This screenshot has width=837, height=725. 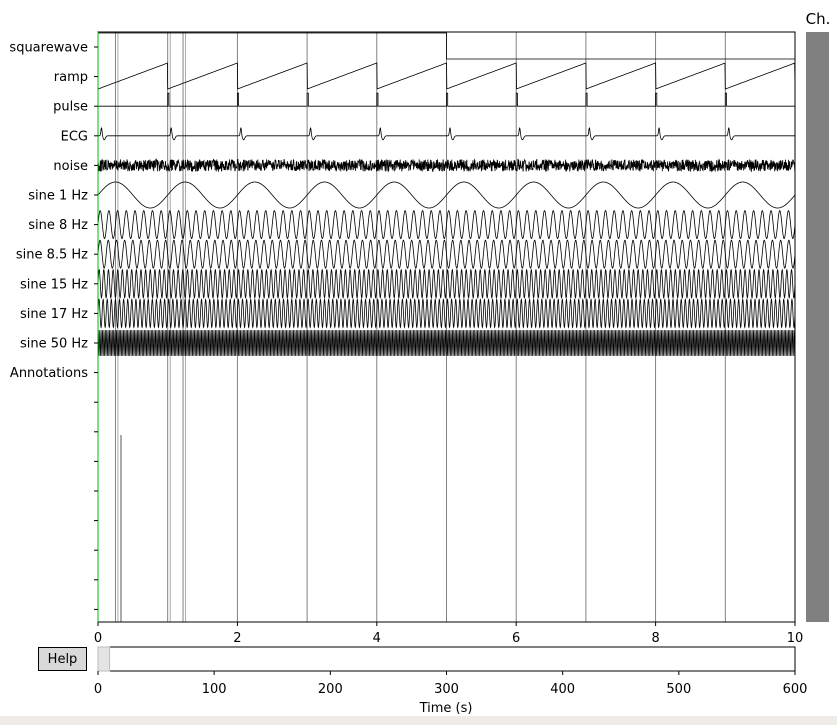 I want to click on channel-label: sine 8.5 Hz, so click(x=52, y=255).